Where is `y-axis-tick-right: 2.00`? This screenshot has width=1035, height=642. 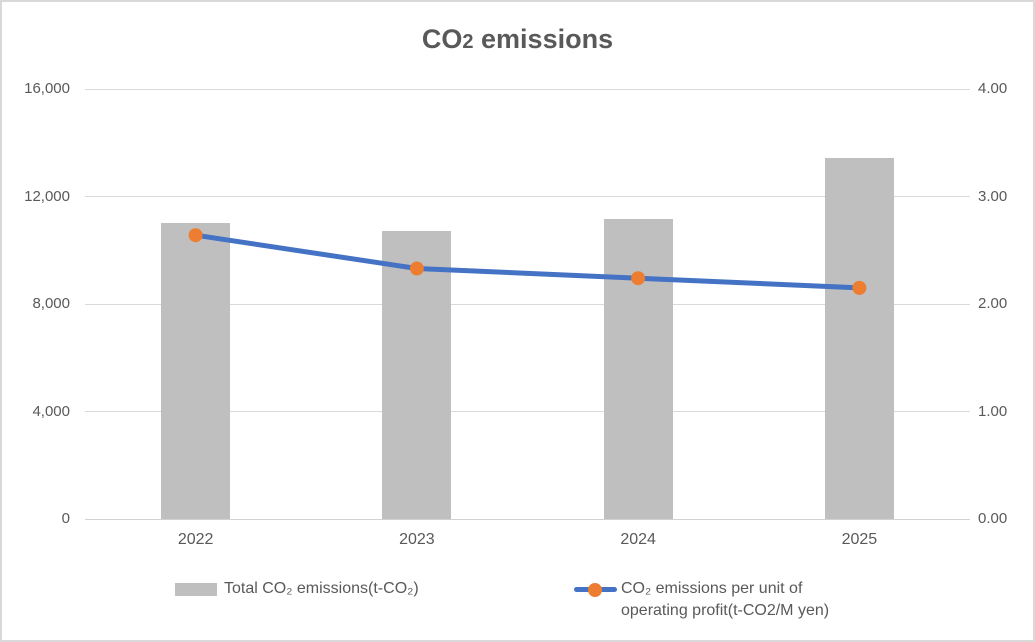
y-axis-tick-right: 2.00 is located at coordinates (993, 303).